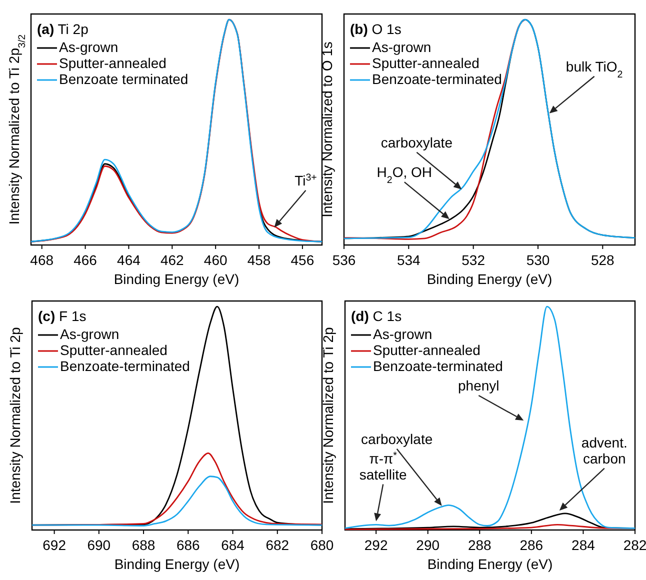  I want to click on x-tick-label: 536, so click(344, 260).